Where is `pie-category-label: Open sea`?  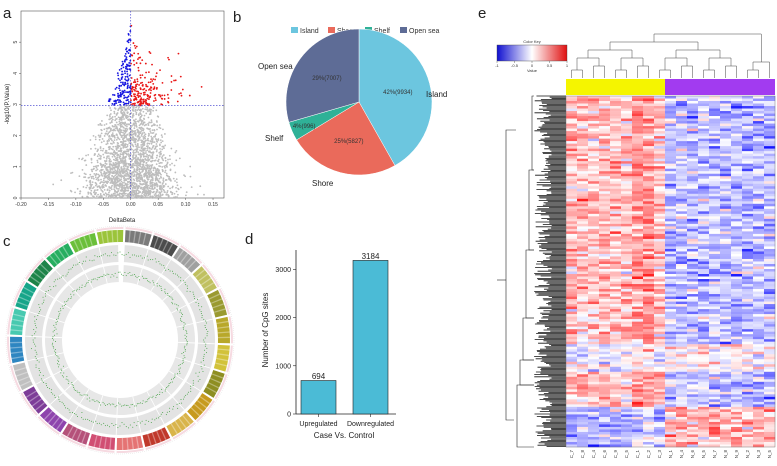
pie-category-label: Open sea is located at coordinates (275, 66).